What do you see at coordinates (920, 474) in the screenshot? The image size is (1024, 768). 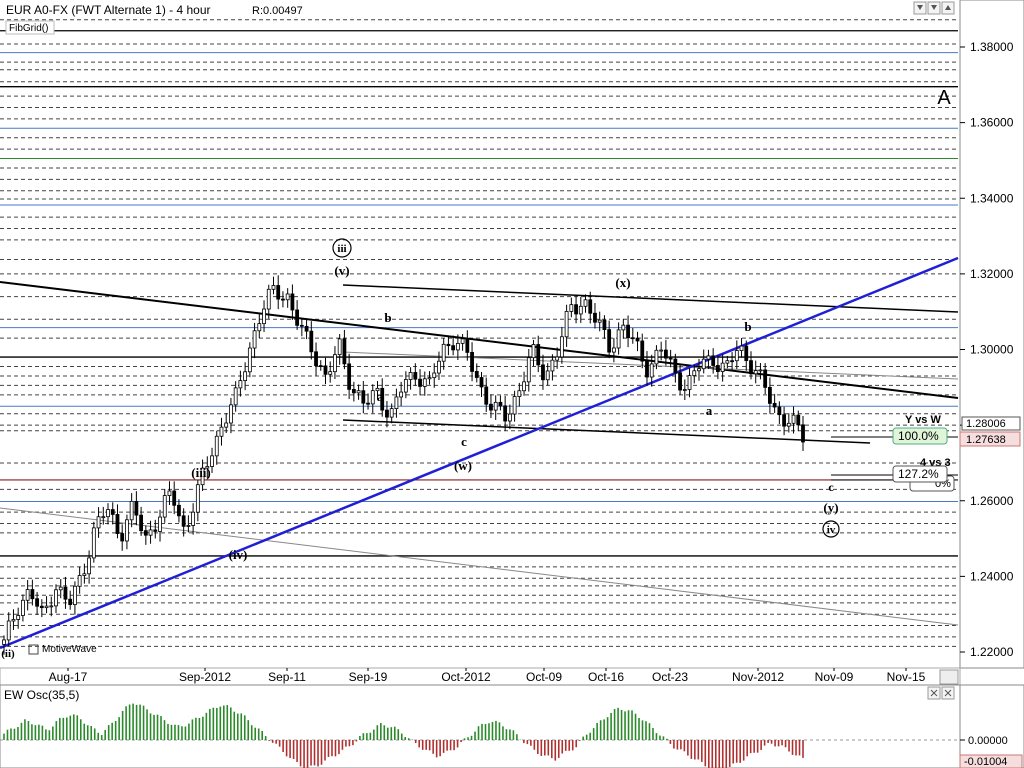 I see `fib-127-box` at bounding box center [920, 474].